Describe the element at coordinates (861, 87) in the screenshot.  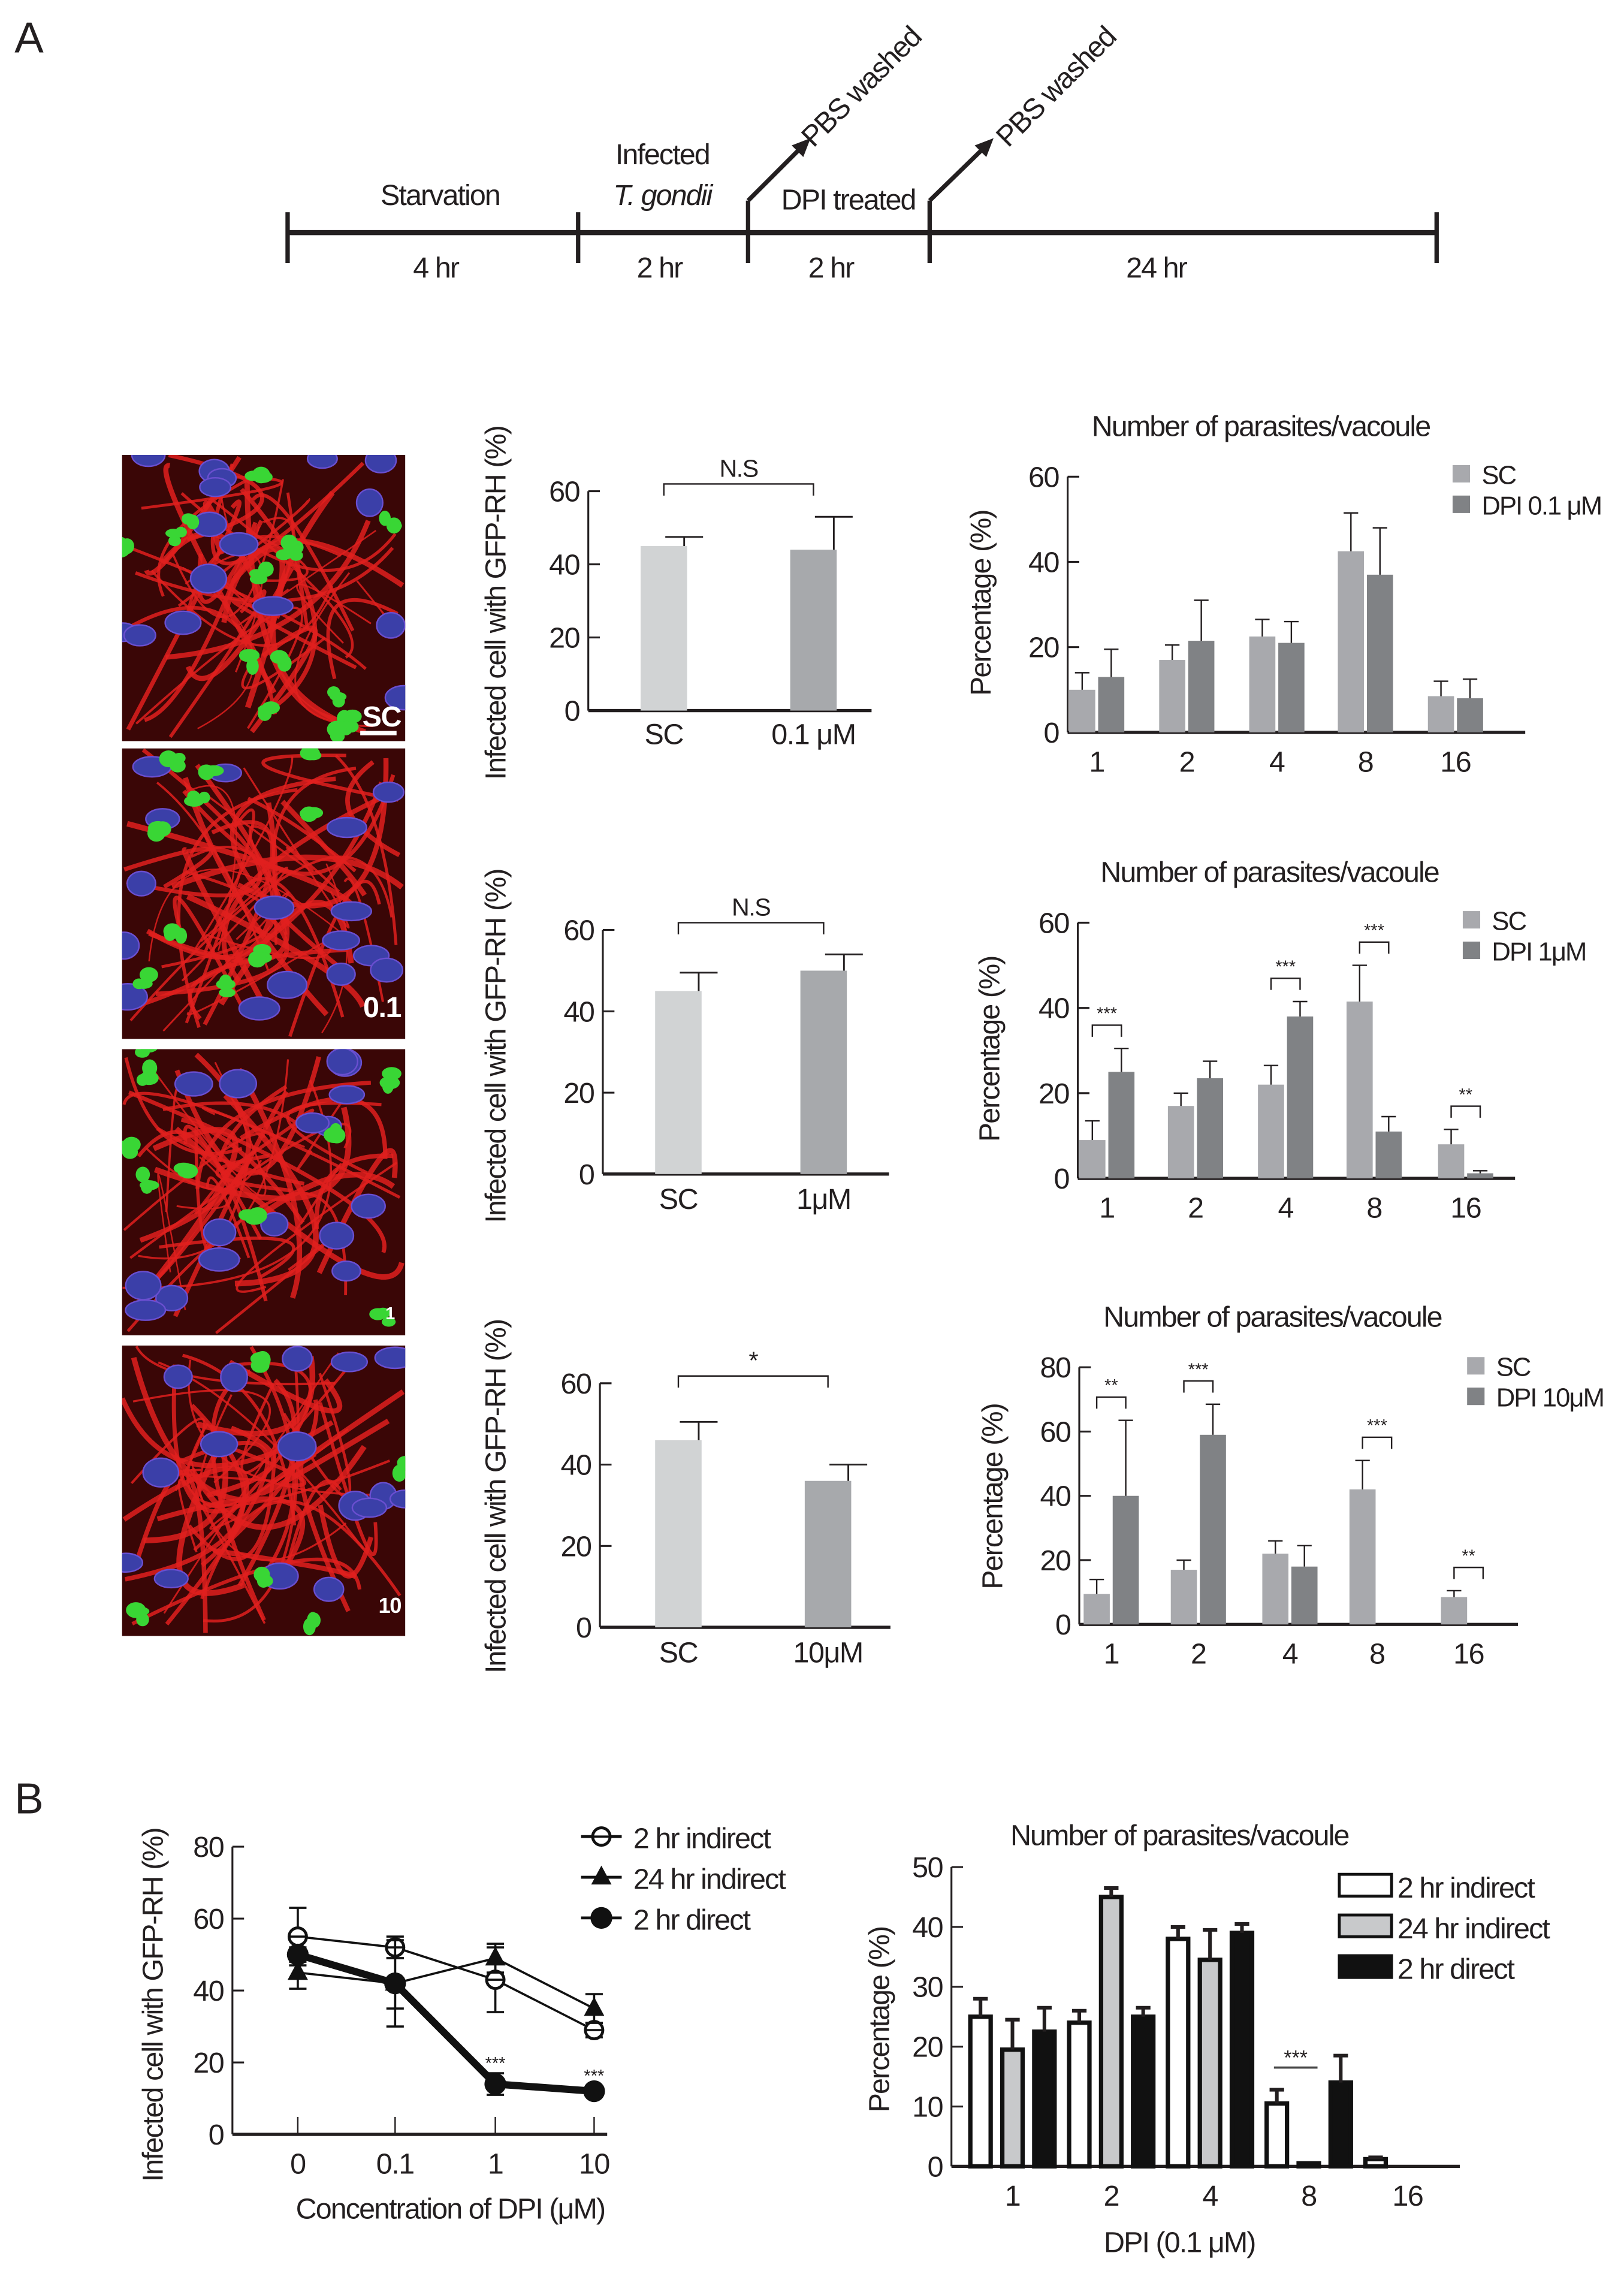
I see `pbs-washed-label-1: PBS washed` at that location.